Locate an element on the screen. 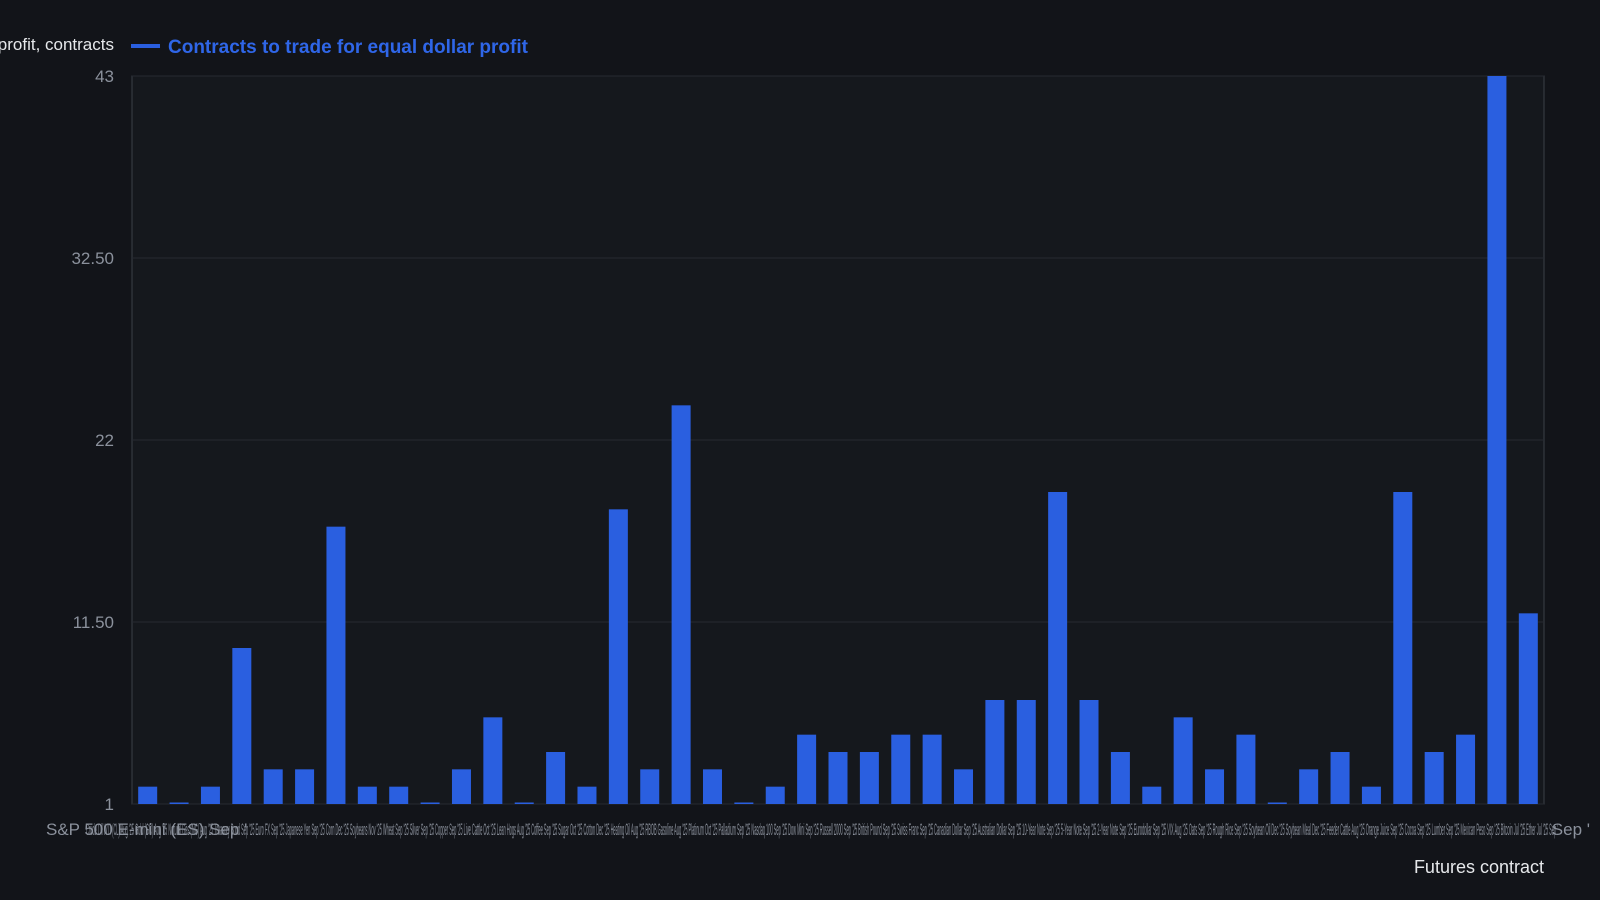 This screenshot has width=1600, height=900. y-tick-label: 11.50 is located at coordinates (93, 622).